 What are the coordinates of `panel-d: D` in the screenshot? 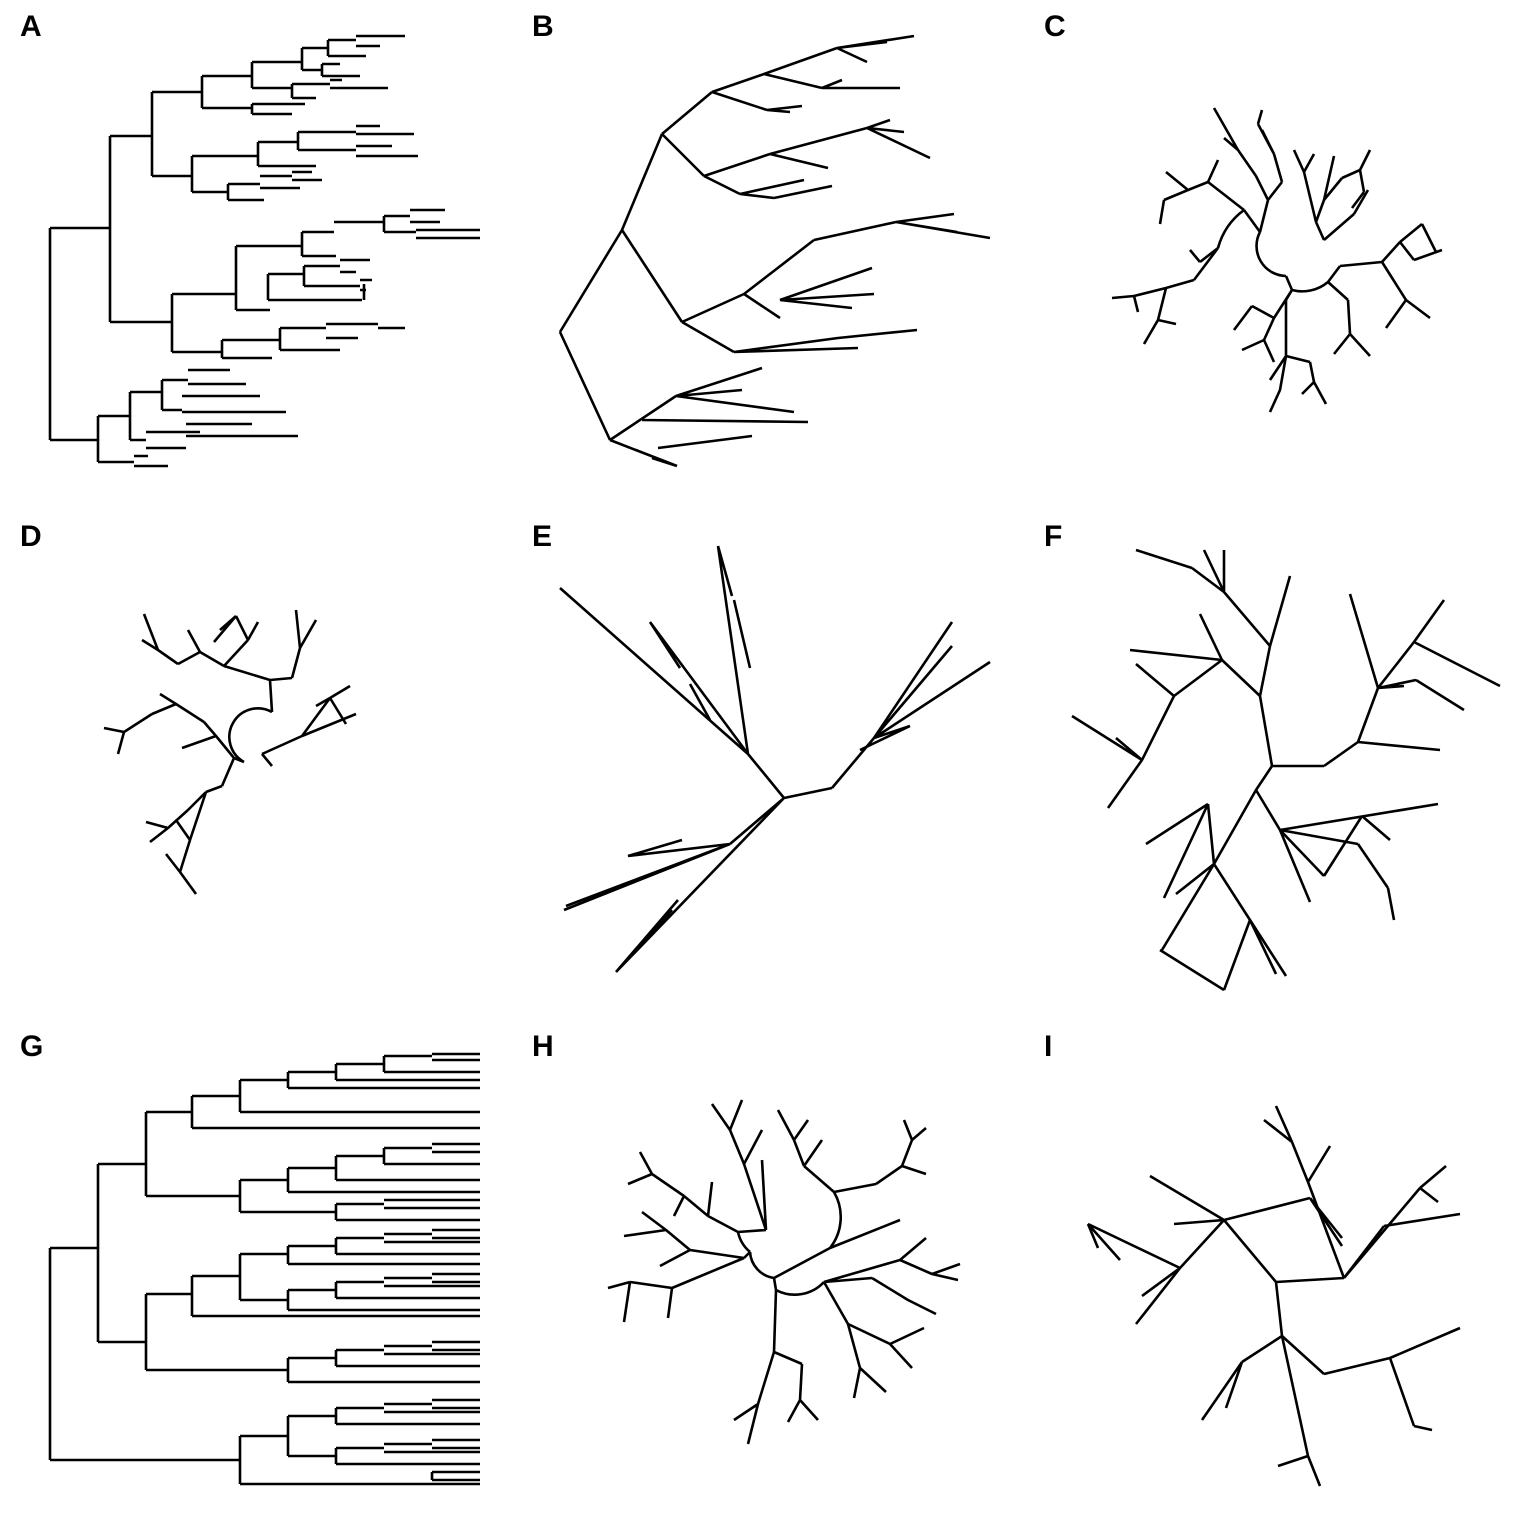 It's located at (255, 765).